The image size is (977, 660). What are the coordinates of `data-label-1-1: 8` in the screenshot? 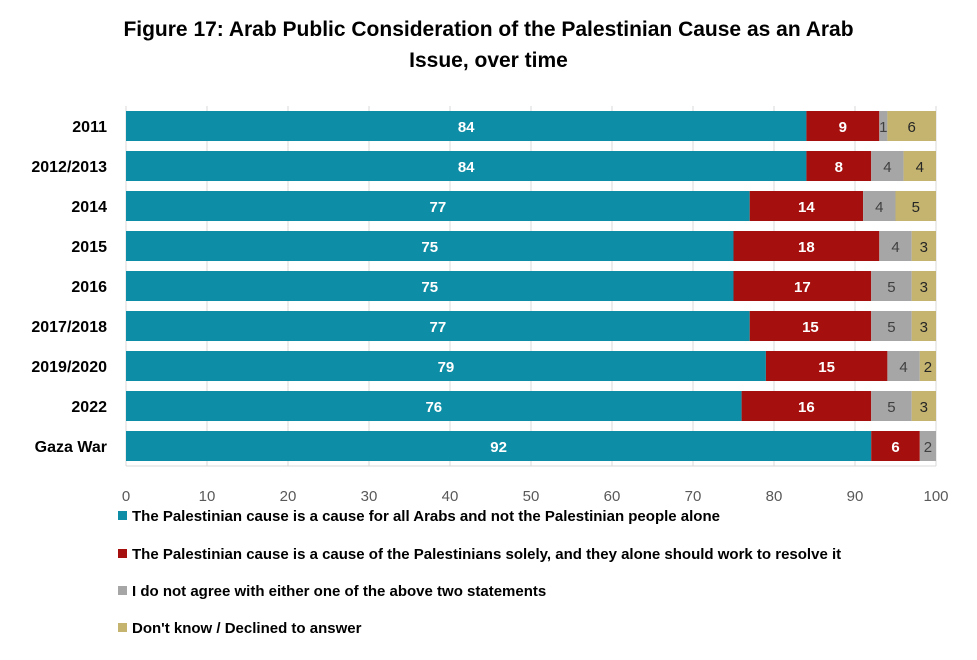 It's located at (839, 167).